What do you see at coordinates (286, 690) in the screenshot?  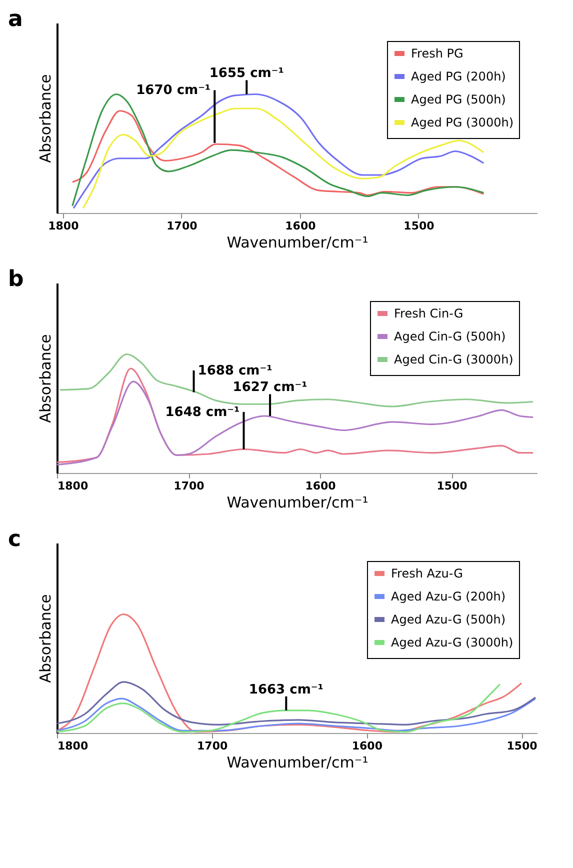 I see `annotation: 1663 cm⁻¹` at bounding box center [286, 690].